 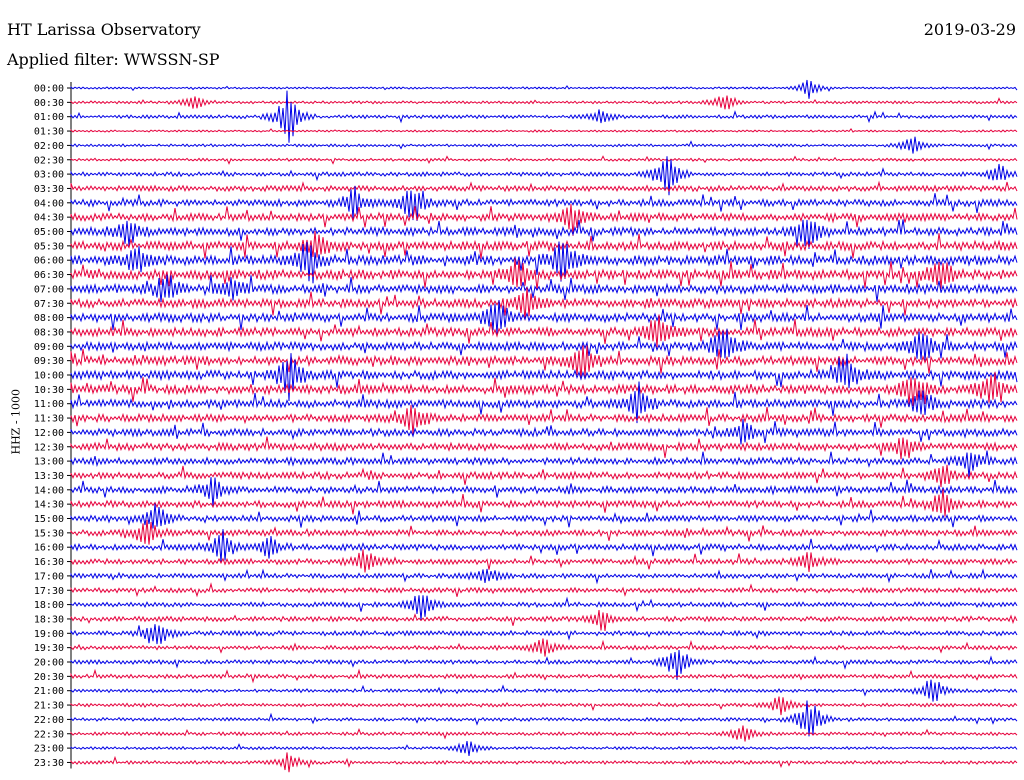 What do you see at coordinates (49, 447) in the screenshot?
I see `row-time-label: 12:30` at bounding box center [49, 447].